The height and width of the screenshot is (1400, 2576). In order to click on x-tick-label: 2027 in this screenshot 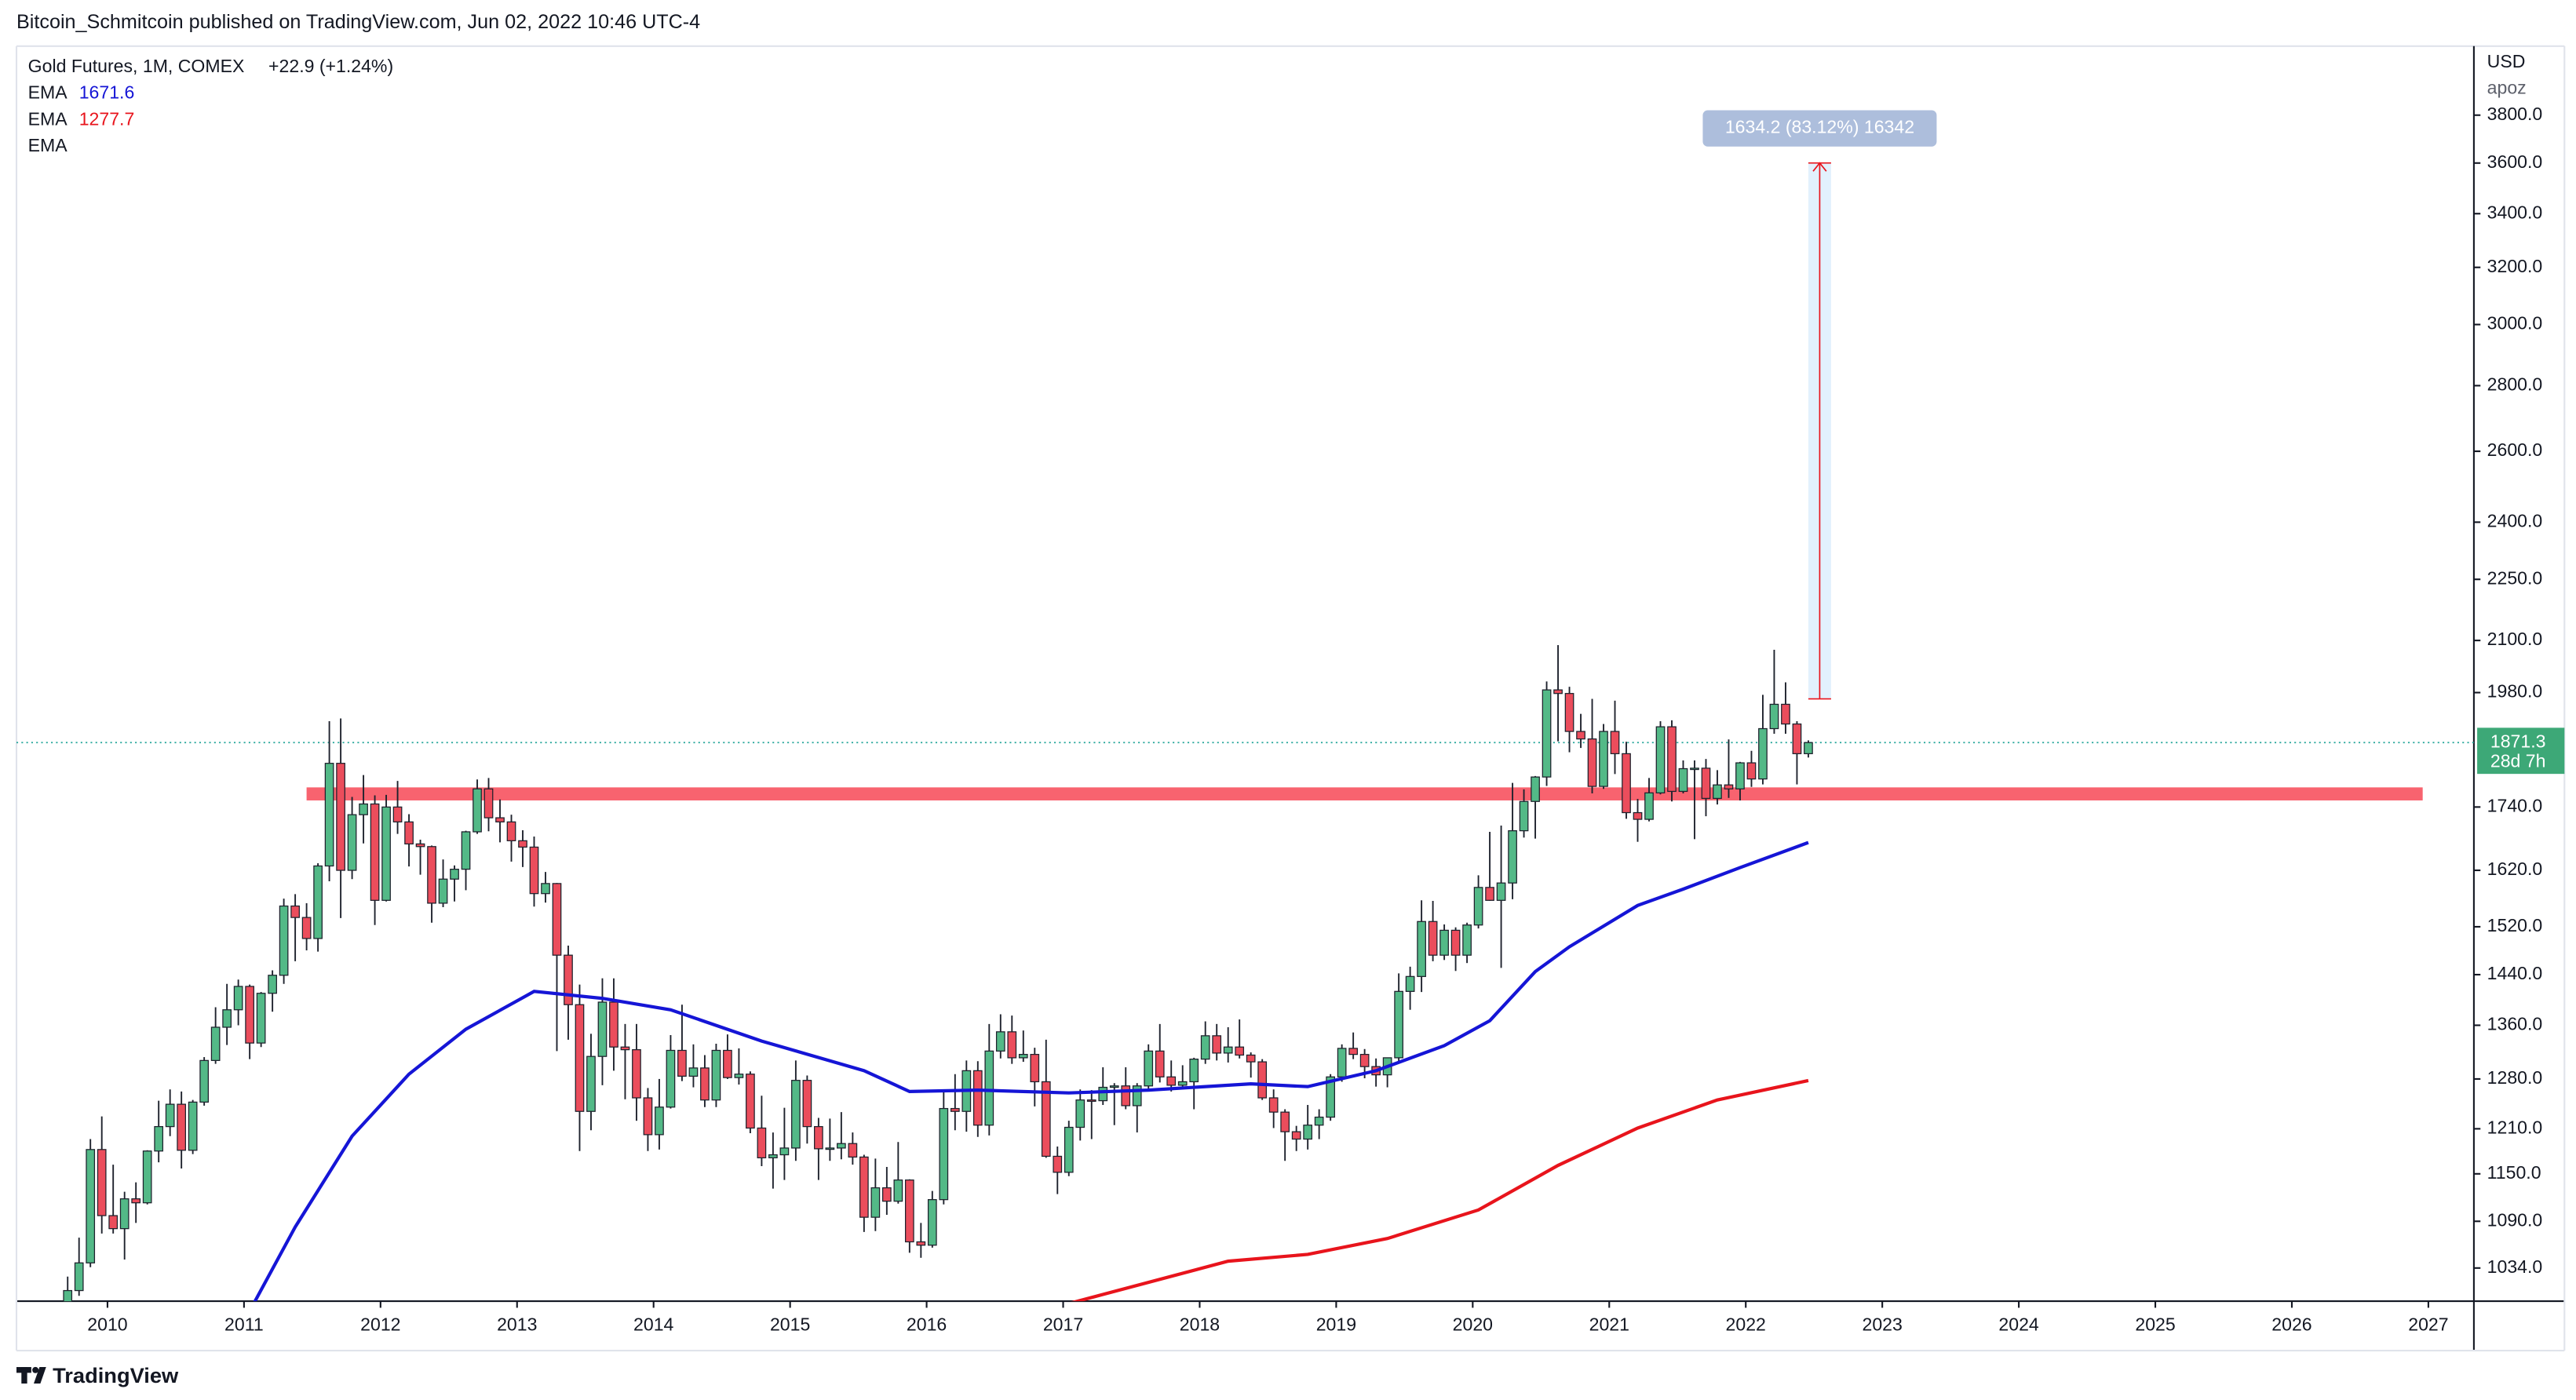, I will do `click(2428, 1324)`.